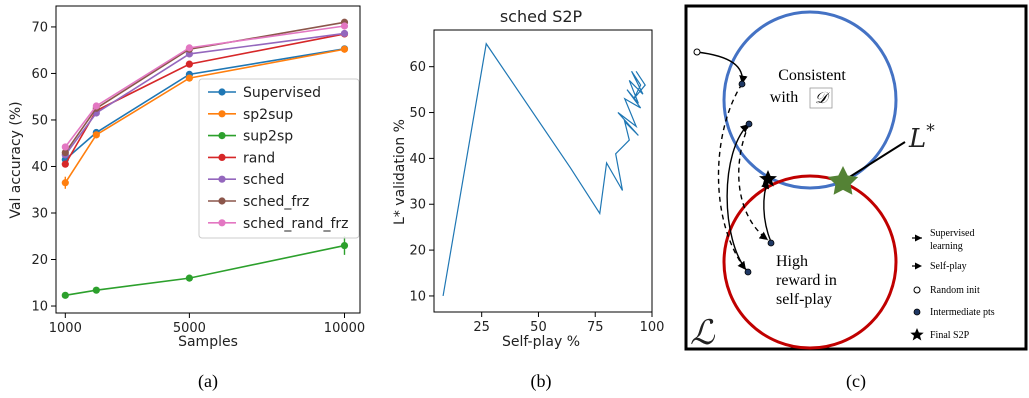 Image resolution: width=1029 pixels, height=398 pixels. Describe the element at coordinates (481, 327) in the screenshot. I see `panel-b-xtick-label: 25` at that location.